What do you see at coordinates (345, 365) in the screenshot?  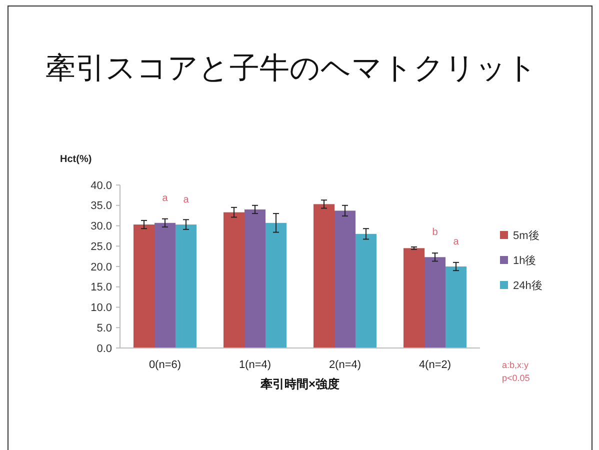 I see `x-tick-label: 2(n=4)` at bounding box center [345, 365].